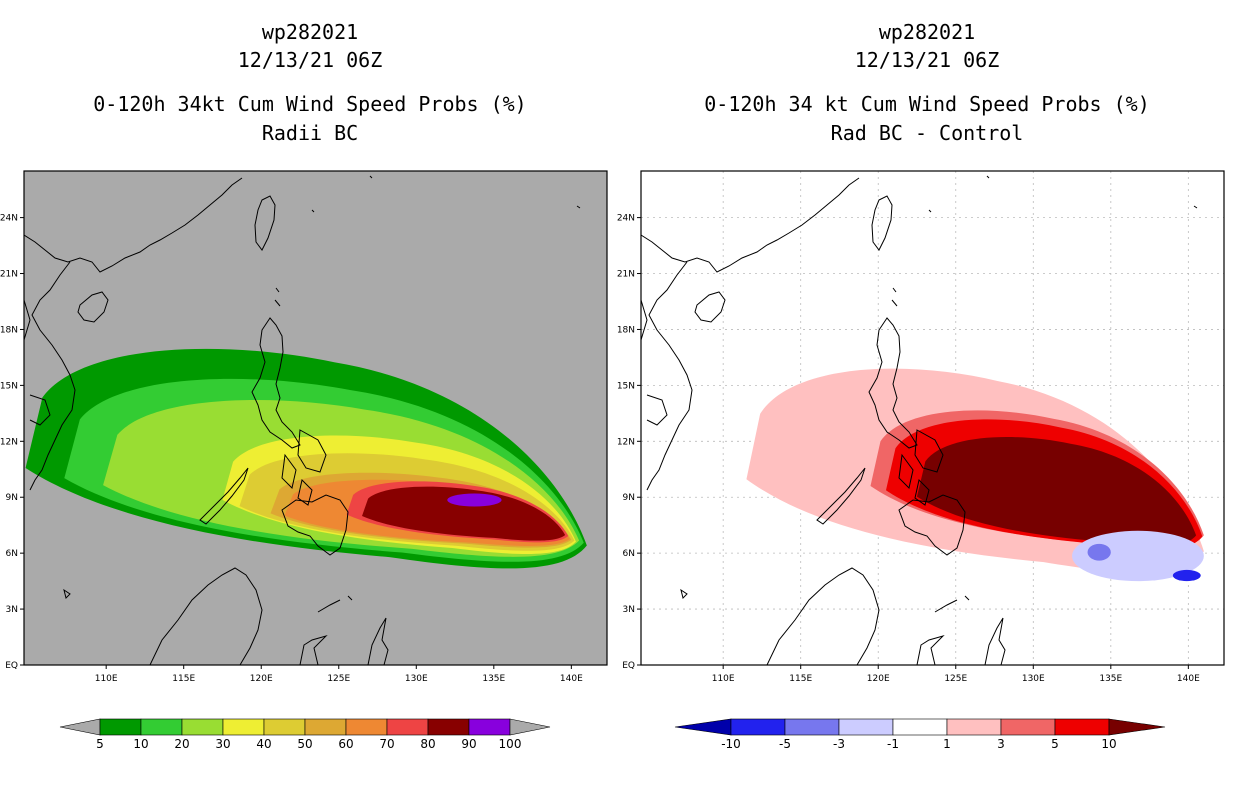  What do you see at coordinates (222, 744) in the screenshot?
I see `colorbar-label: 30` at bounding box center [222, 744].